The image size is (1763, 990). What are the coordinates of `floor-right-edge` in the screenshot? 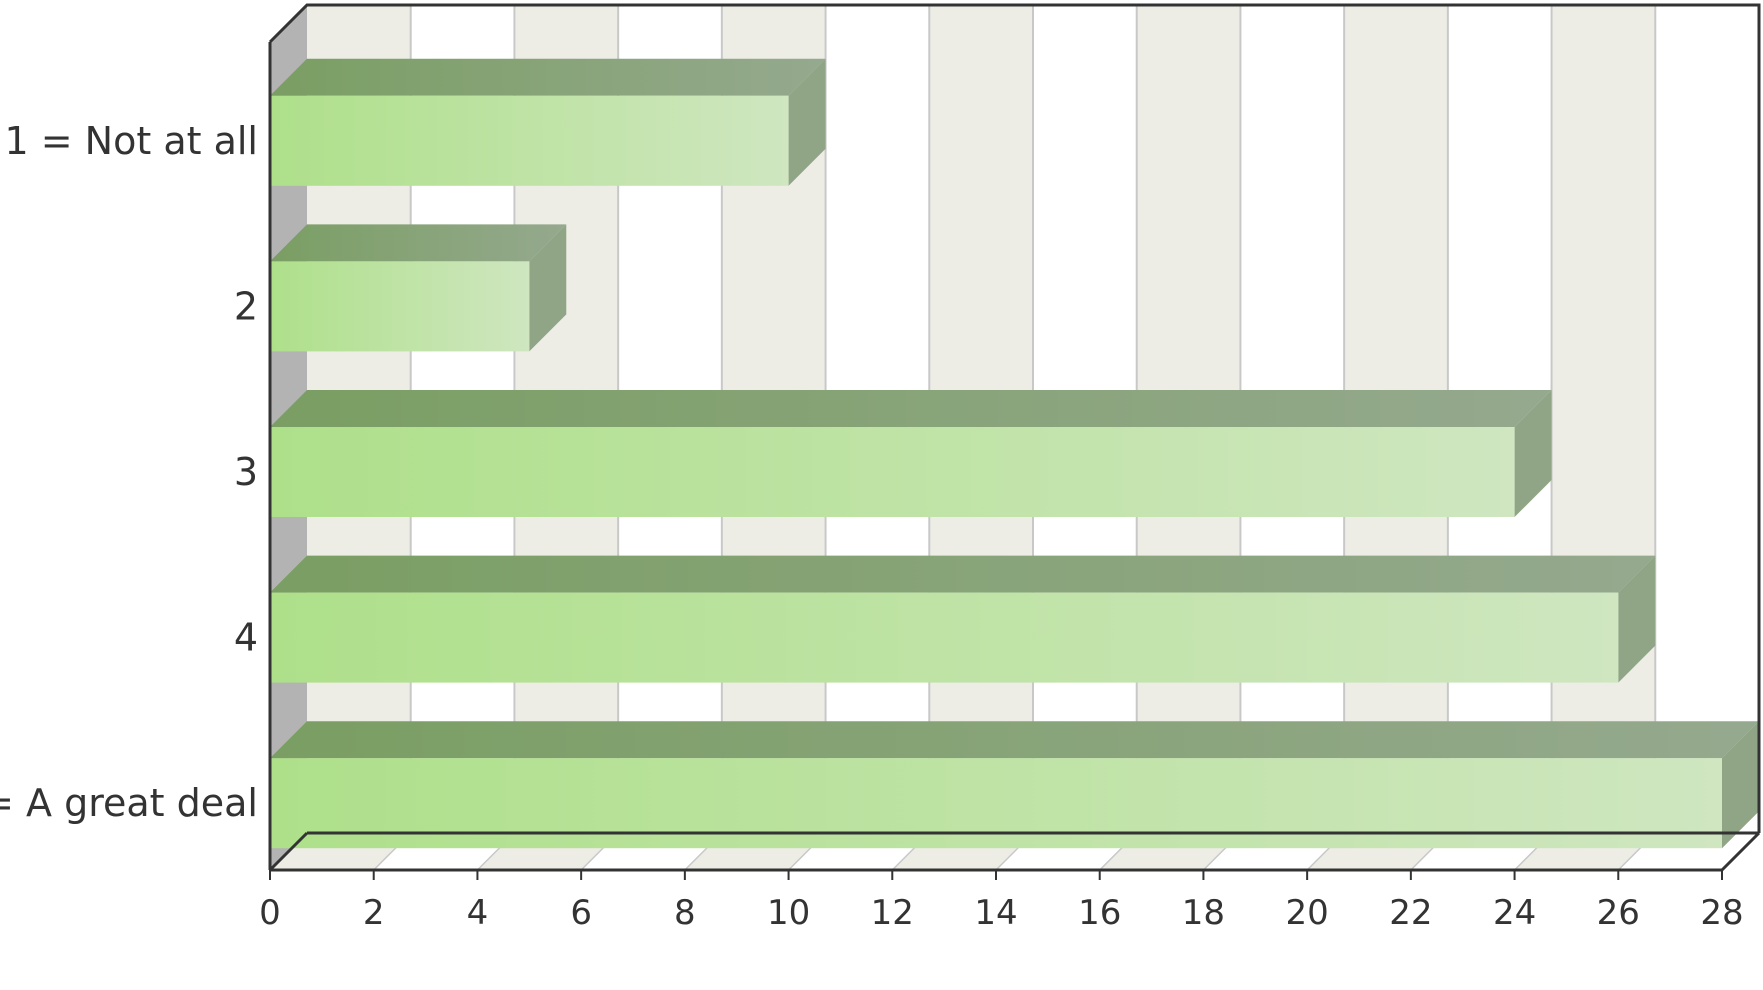 It's located at (1740, 851).